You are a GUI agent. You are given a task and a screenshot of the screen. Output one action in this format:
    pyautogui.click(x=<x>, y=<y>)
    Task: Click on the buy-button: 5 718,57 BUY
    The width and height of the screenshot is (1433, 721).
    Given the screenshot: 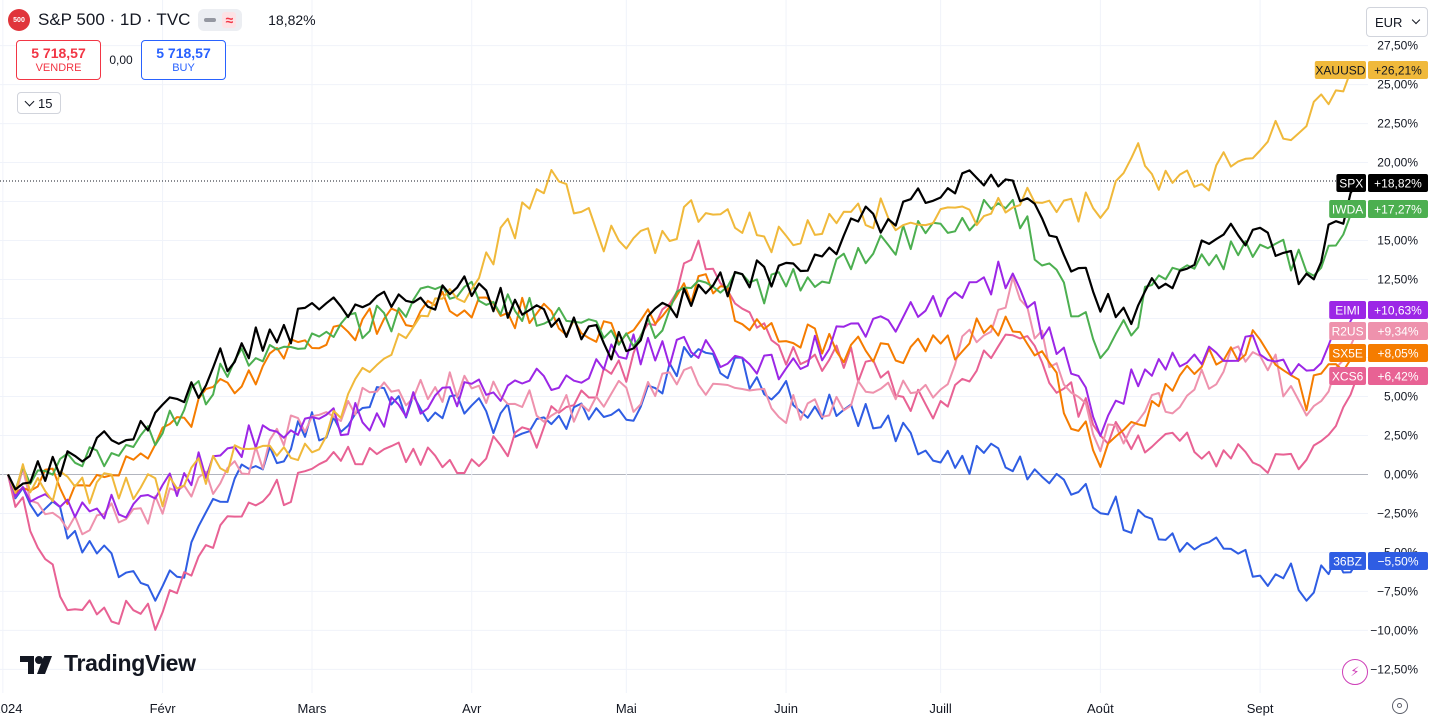 What is the action you would take?
    pyautogui.click(x=183, y=60)
    